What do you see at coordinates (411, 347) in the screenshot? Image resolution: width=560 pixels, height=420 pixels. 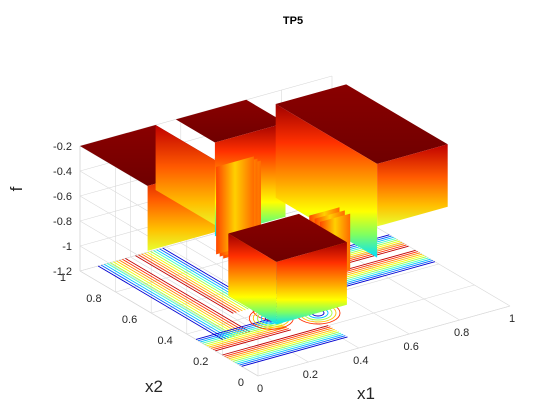 I see `x1-tick-label: 0.6` at bounding box center [411, 347].